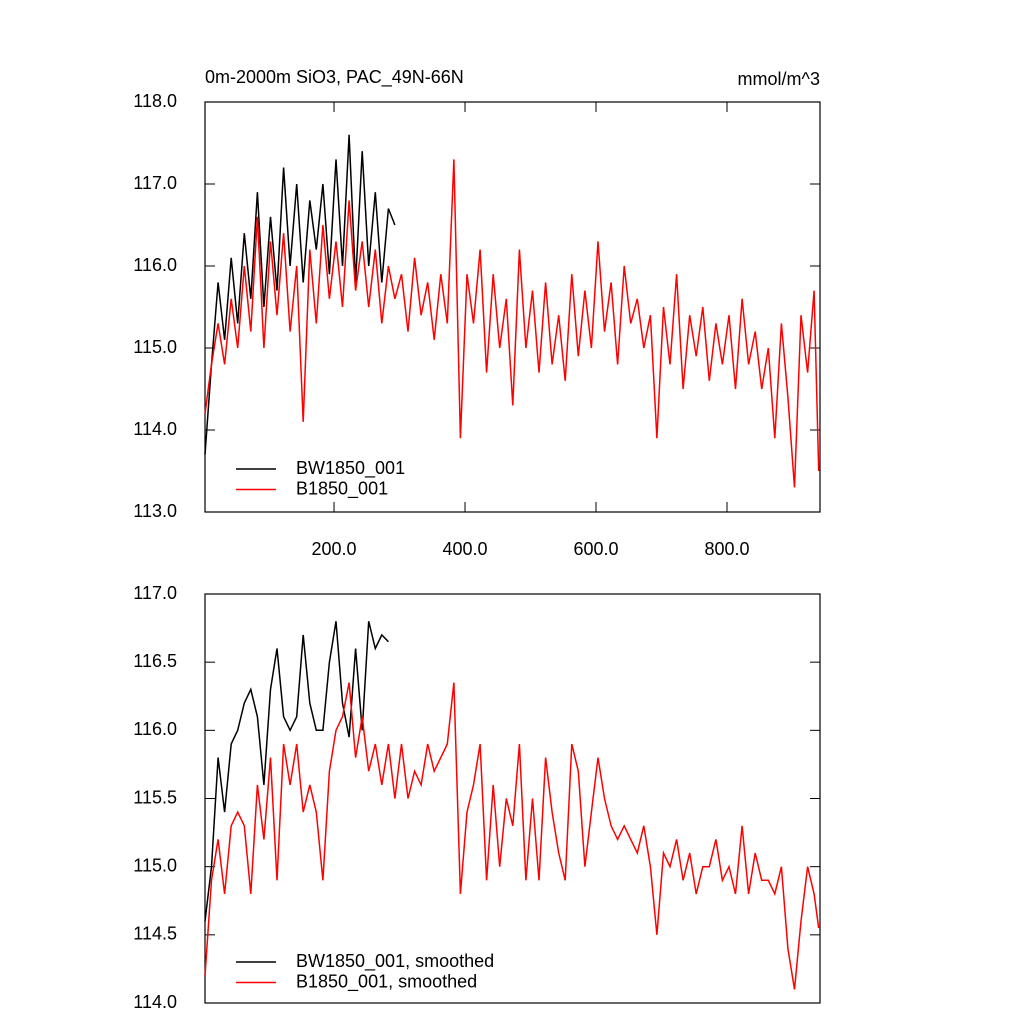 This screenshot has width=1024, height=1024. I want to click on chart-title: 0m-2000m SiO3, PAC_49N-66N, so click(334, 77).